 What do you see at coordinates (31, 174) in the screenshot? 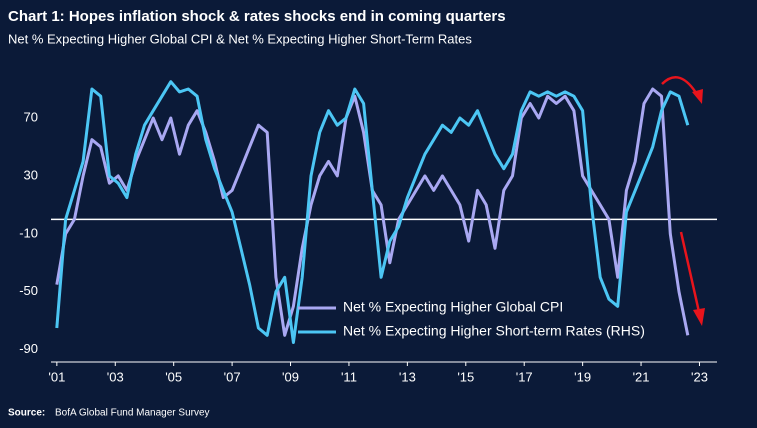
I see `y-tick-label: 30` at bounding box center [31, 174].